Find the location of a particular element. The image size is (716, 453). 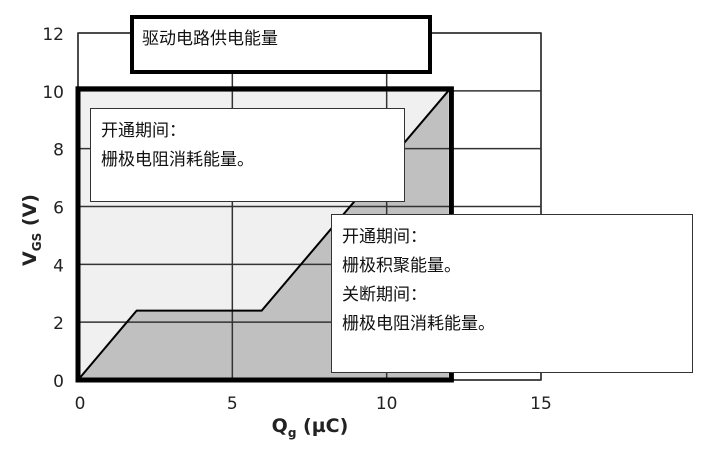

y-tick-label: 10 is located at coordinates (53, 93).